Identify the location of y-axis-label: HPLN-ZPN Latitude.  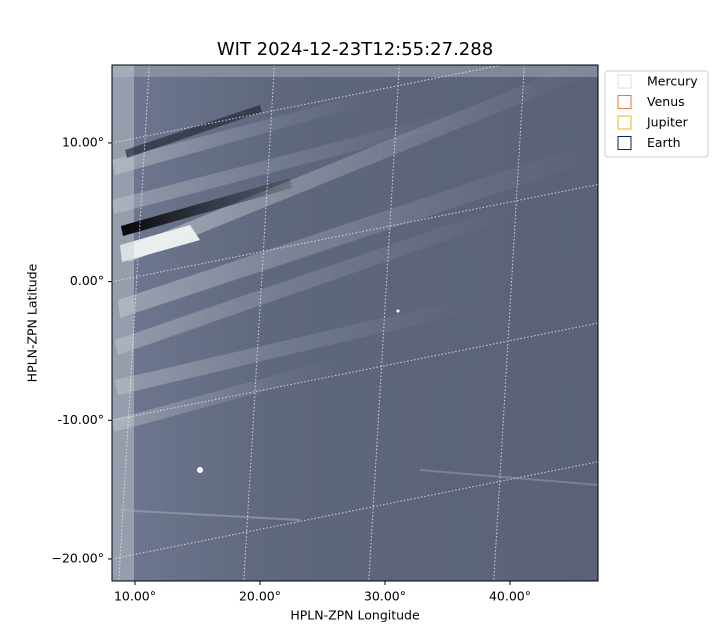
(32, 322).